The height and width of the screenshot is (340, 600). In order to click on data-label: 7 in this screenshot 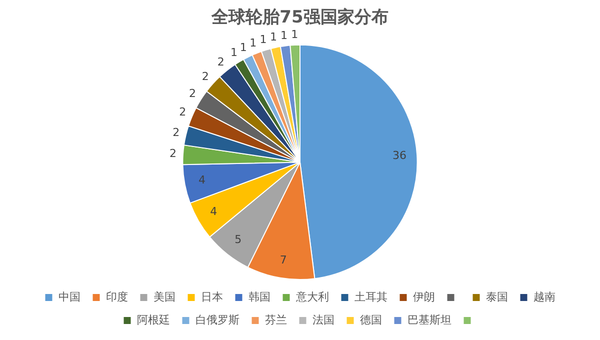, I will do `click(283, 259)`.